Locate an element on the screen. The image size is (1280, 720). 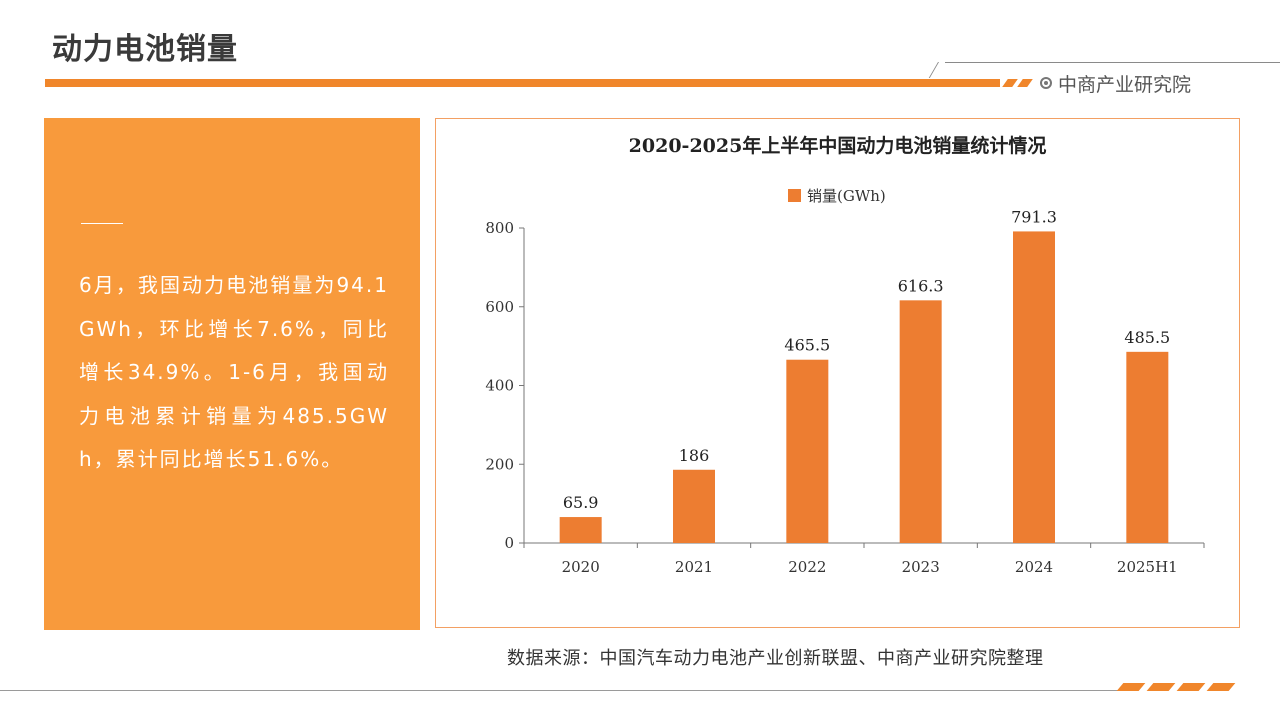
data-label: 65.9 is located at coordinates (581, 502).